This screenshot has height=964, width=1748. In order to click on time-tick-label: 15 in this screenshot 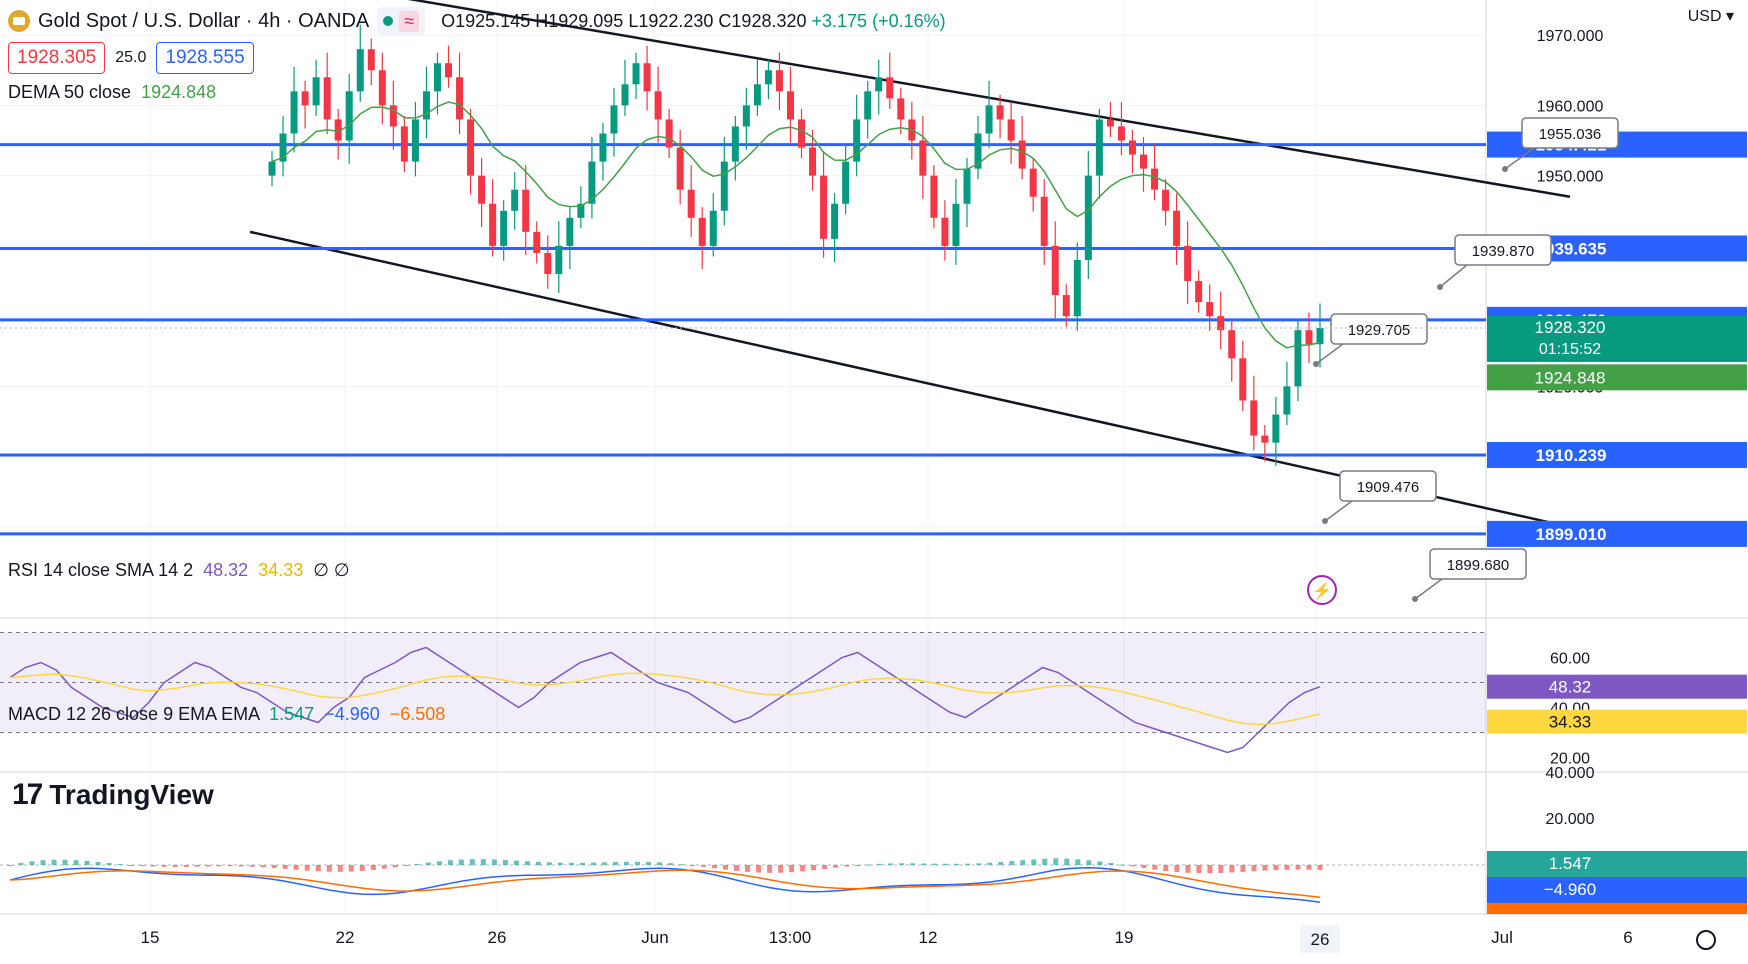, I will do `click(150, 937)`.